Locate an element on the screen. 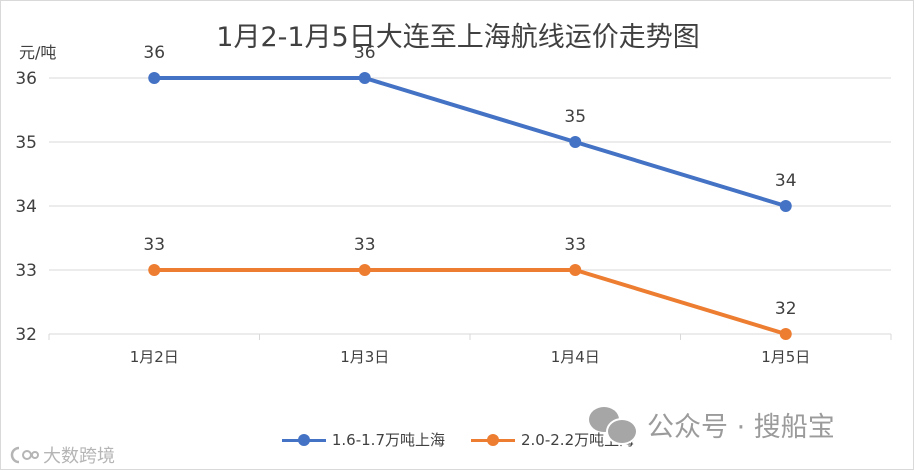 Image resolution: width=914 pixels, height=471 pixels. watermark-account-text: 公众号 · 搜船宝 is located at coordinates (741, 427).